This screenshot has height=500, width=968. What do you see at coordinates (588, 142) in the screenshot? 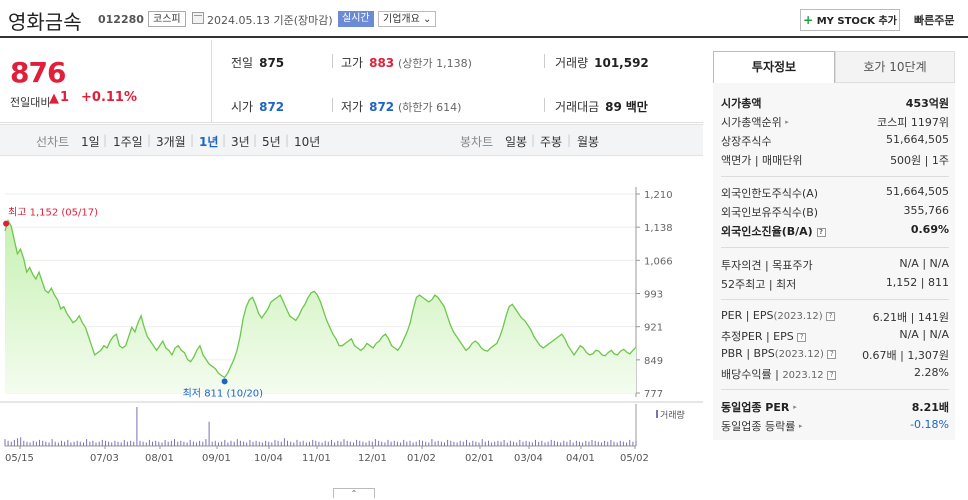
I see `candle-monthly: 월봉` at bounding box center [588, 142].